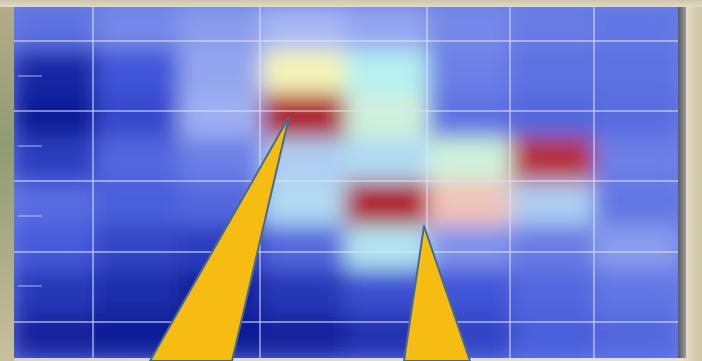  What do you see at coordinates (7, 180) in the screenshot?
I see `slide-frame-left` at bounding box center [7, 180].